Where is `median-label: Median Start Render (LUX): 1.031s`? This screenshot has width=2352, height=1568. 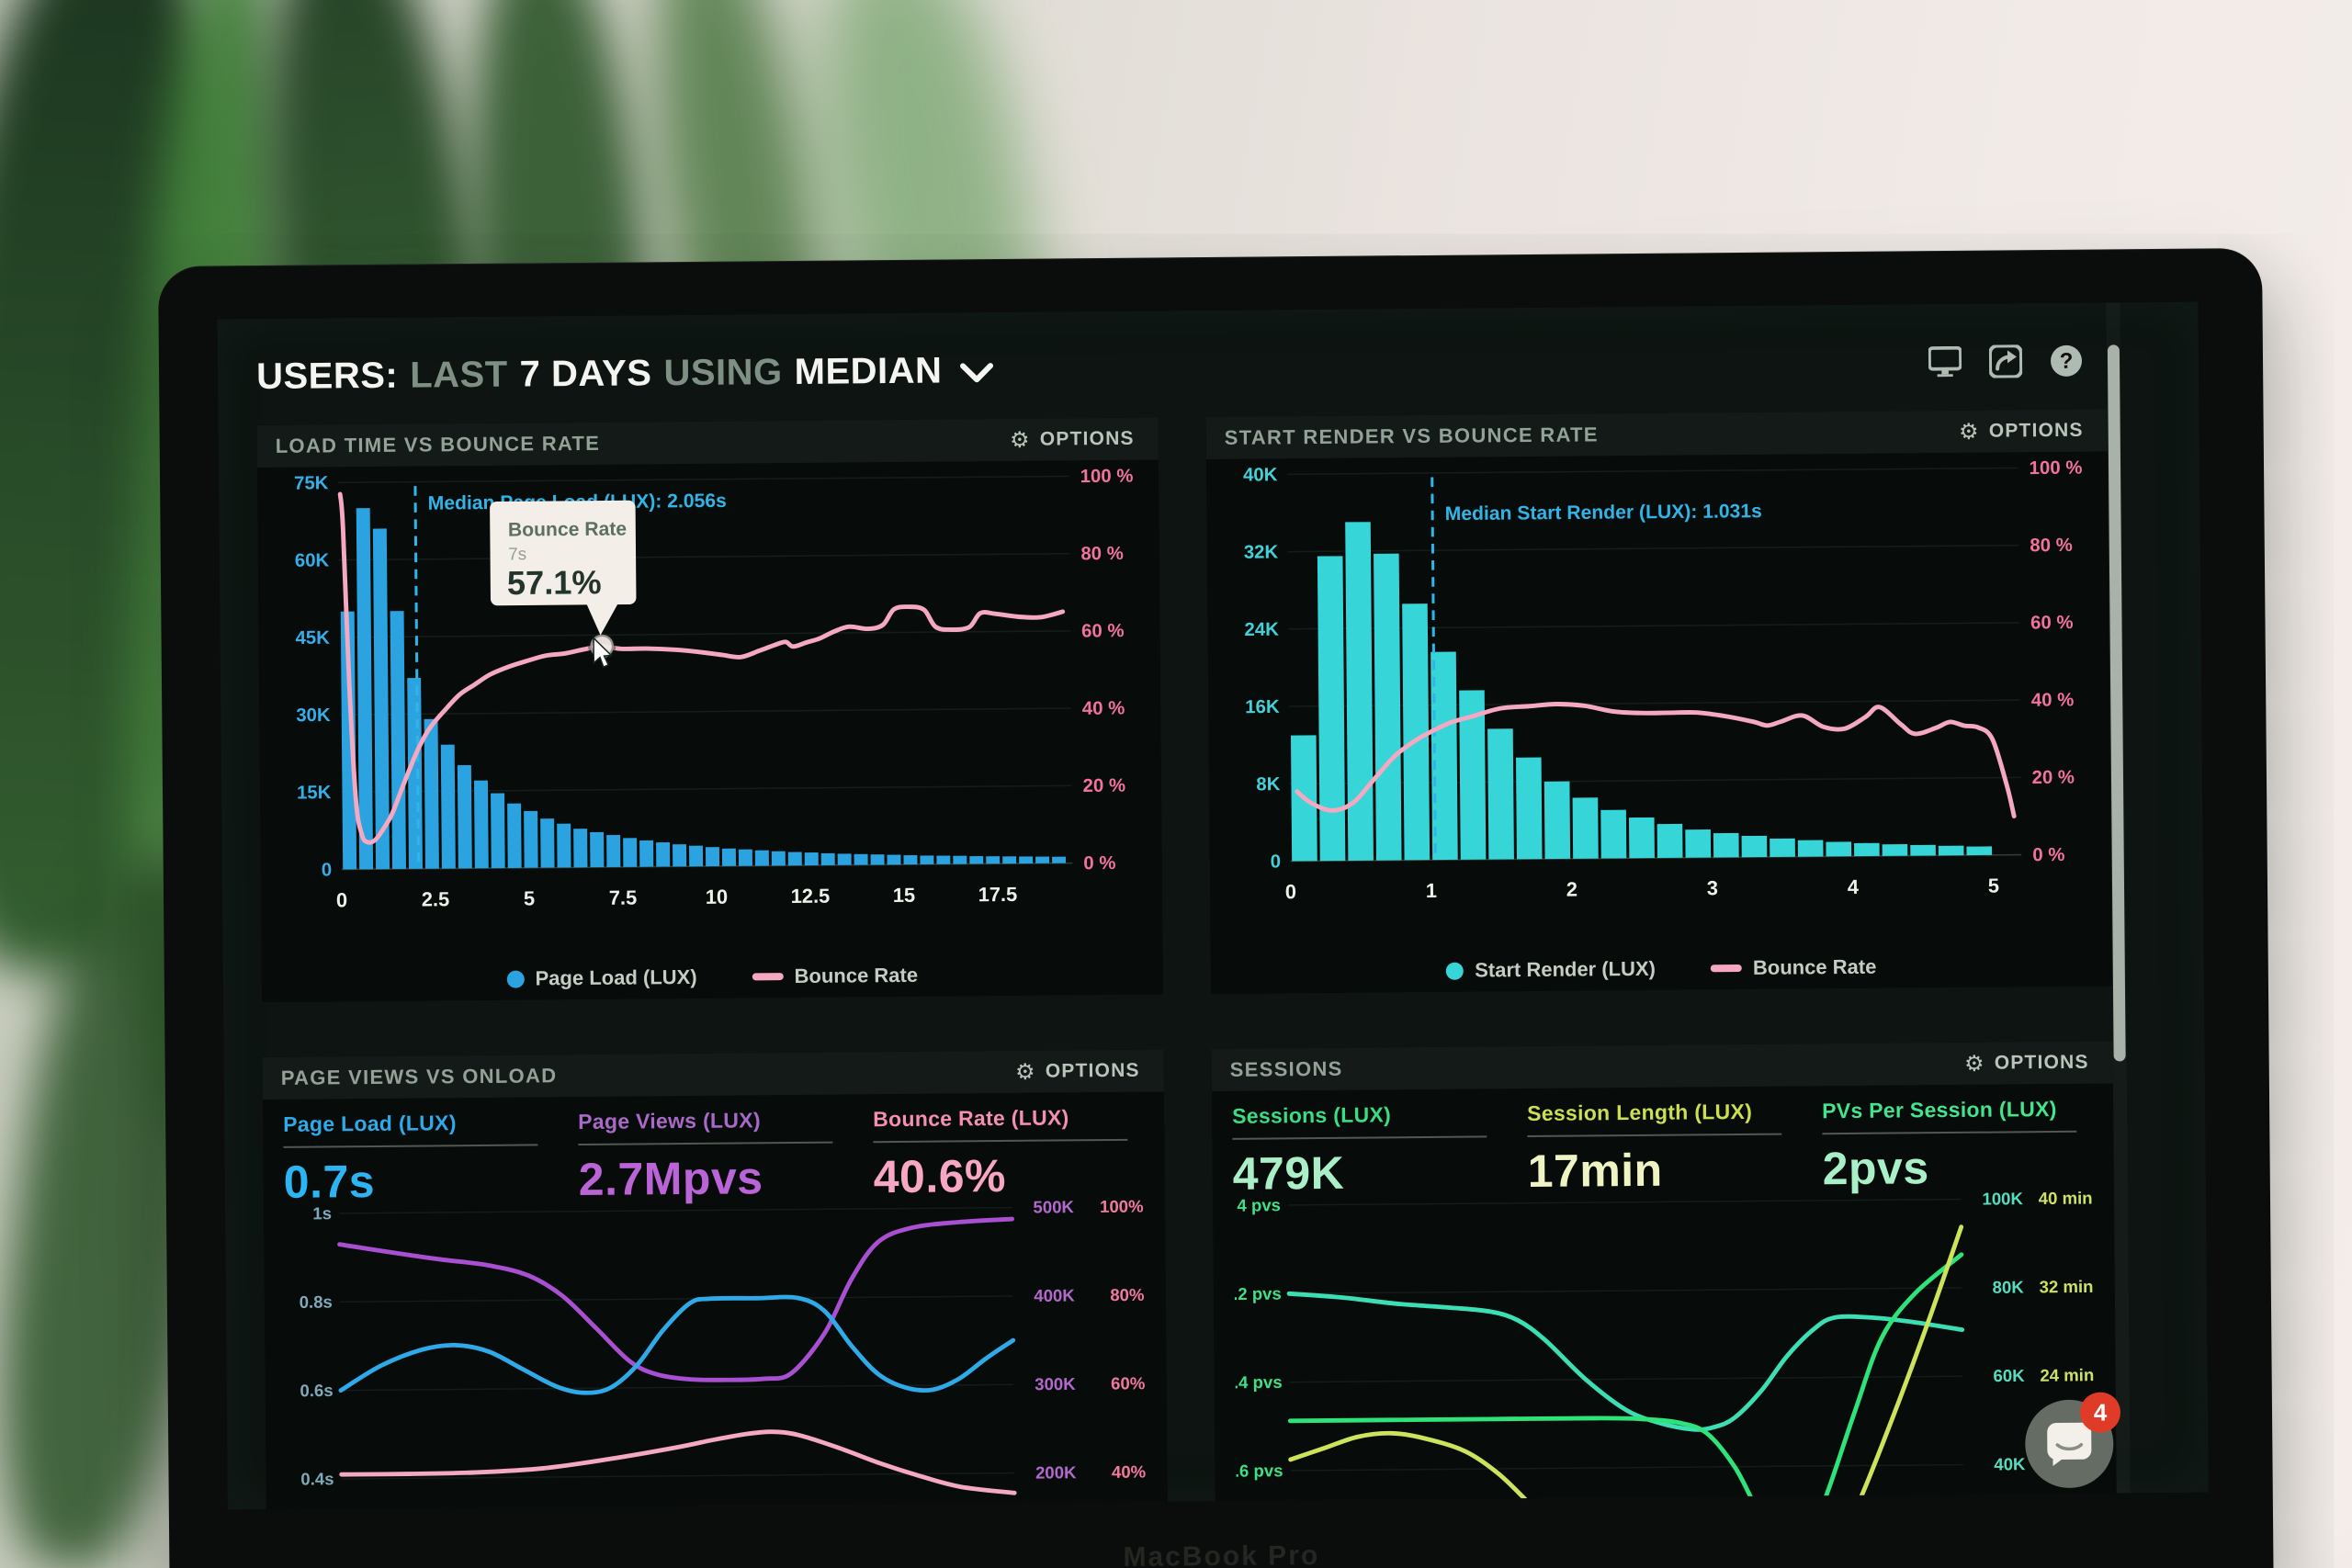
median-label: Median Start Render (LUX): 1.031s is located at coordinates (1602, 513).